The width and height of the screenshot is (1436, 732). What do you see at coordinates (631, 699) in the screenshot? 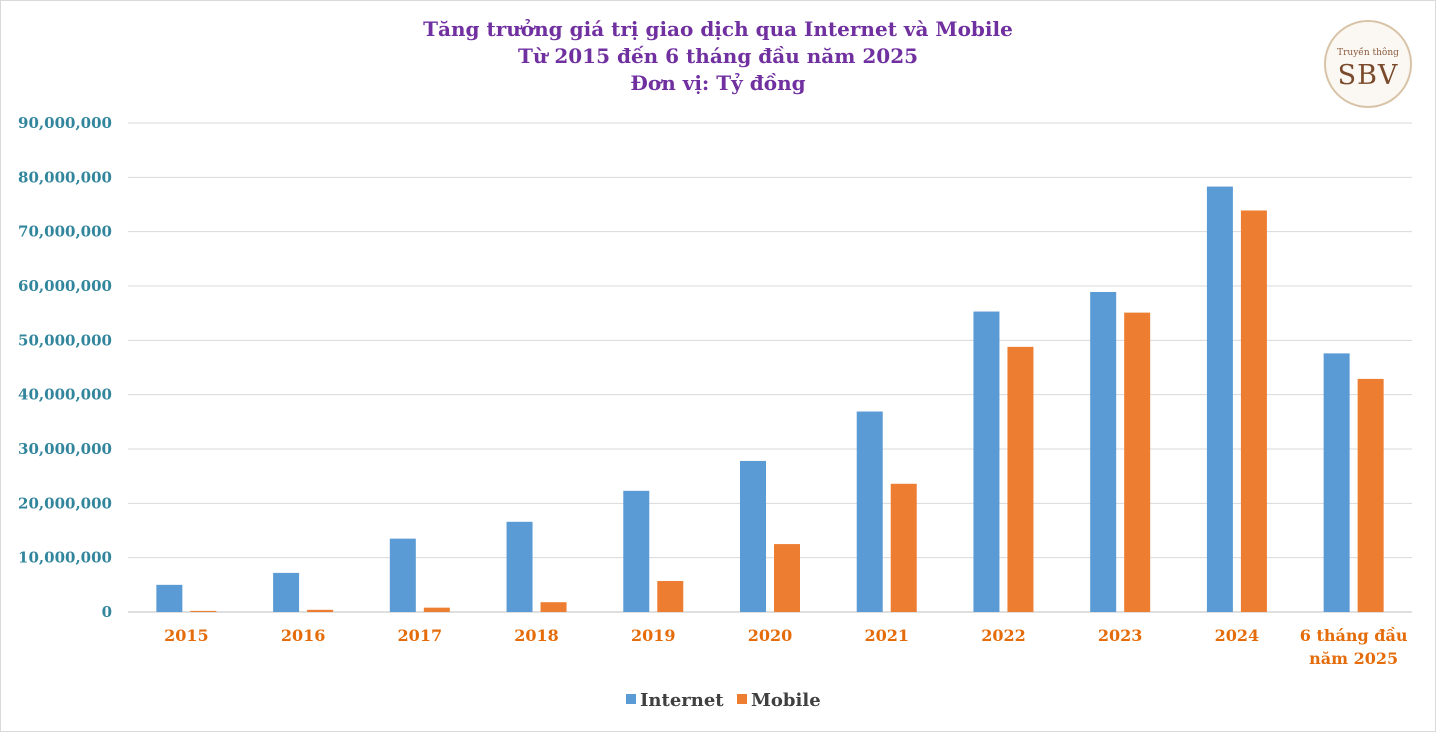
I see `legend-swatch-internet` at bounding box center [631, 699].